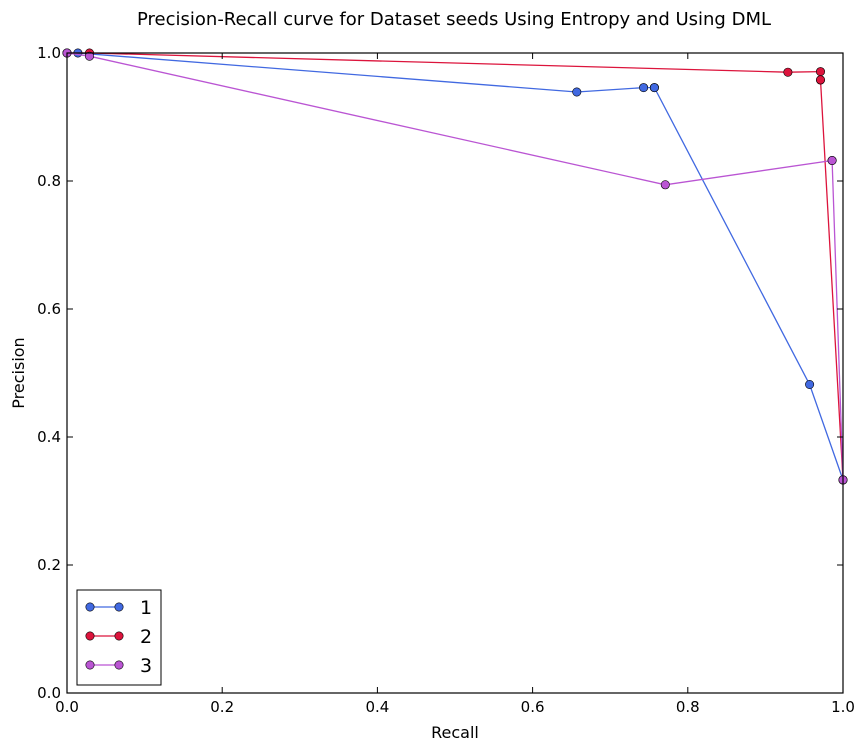 This screenshot has height=752, width=865. Describe the element at coordinates (49, 437) in the screenshot. I see `y-tick-label: 0.4` at that location.